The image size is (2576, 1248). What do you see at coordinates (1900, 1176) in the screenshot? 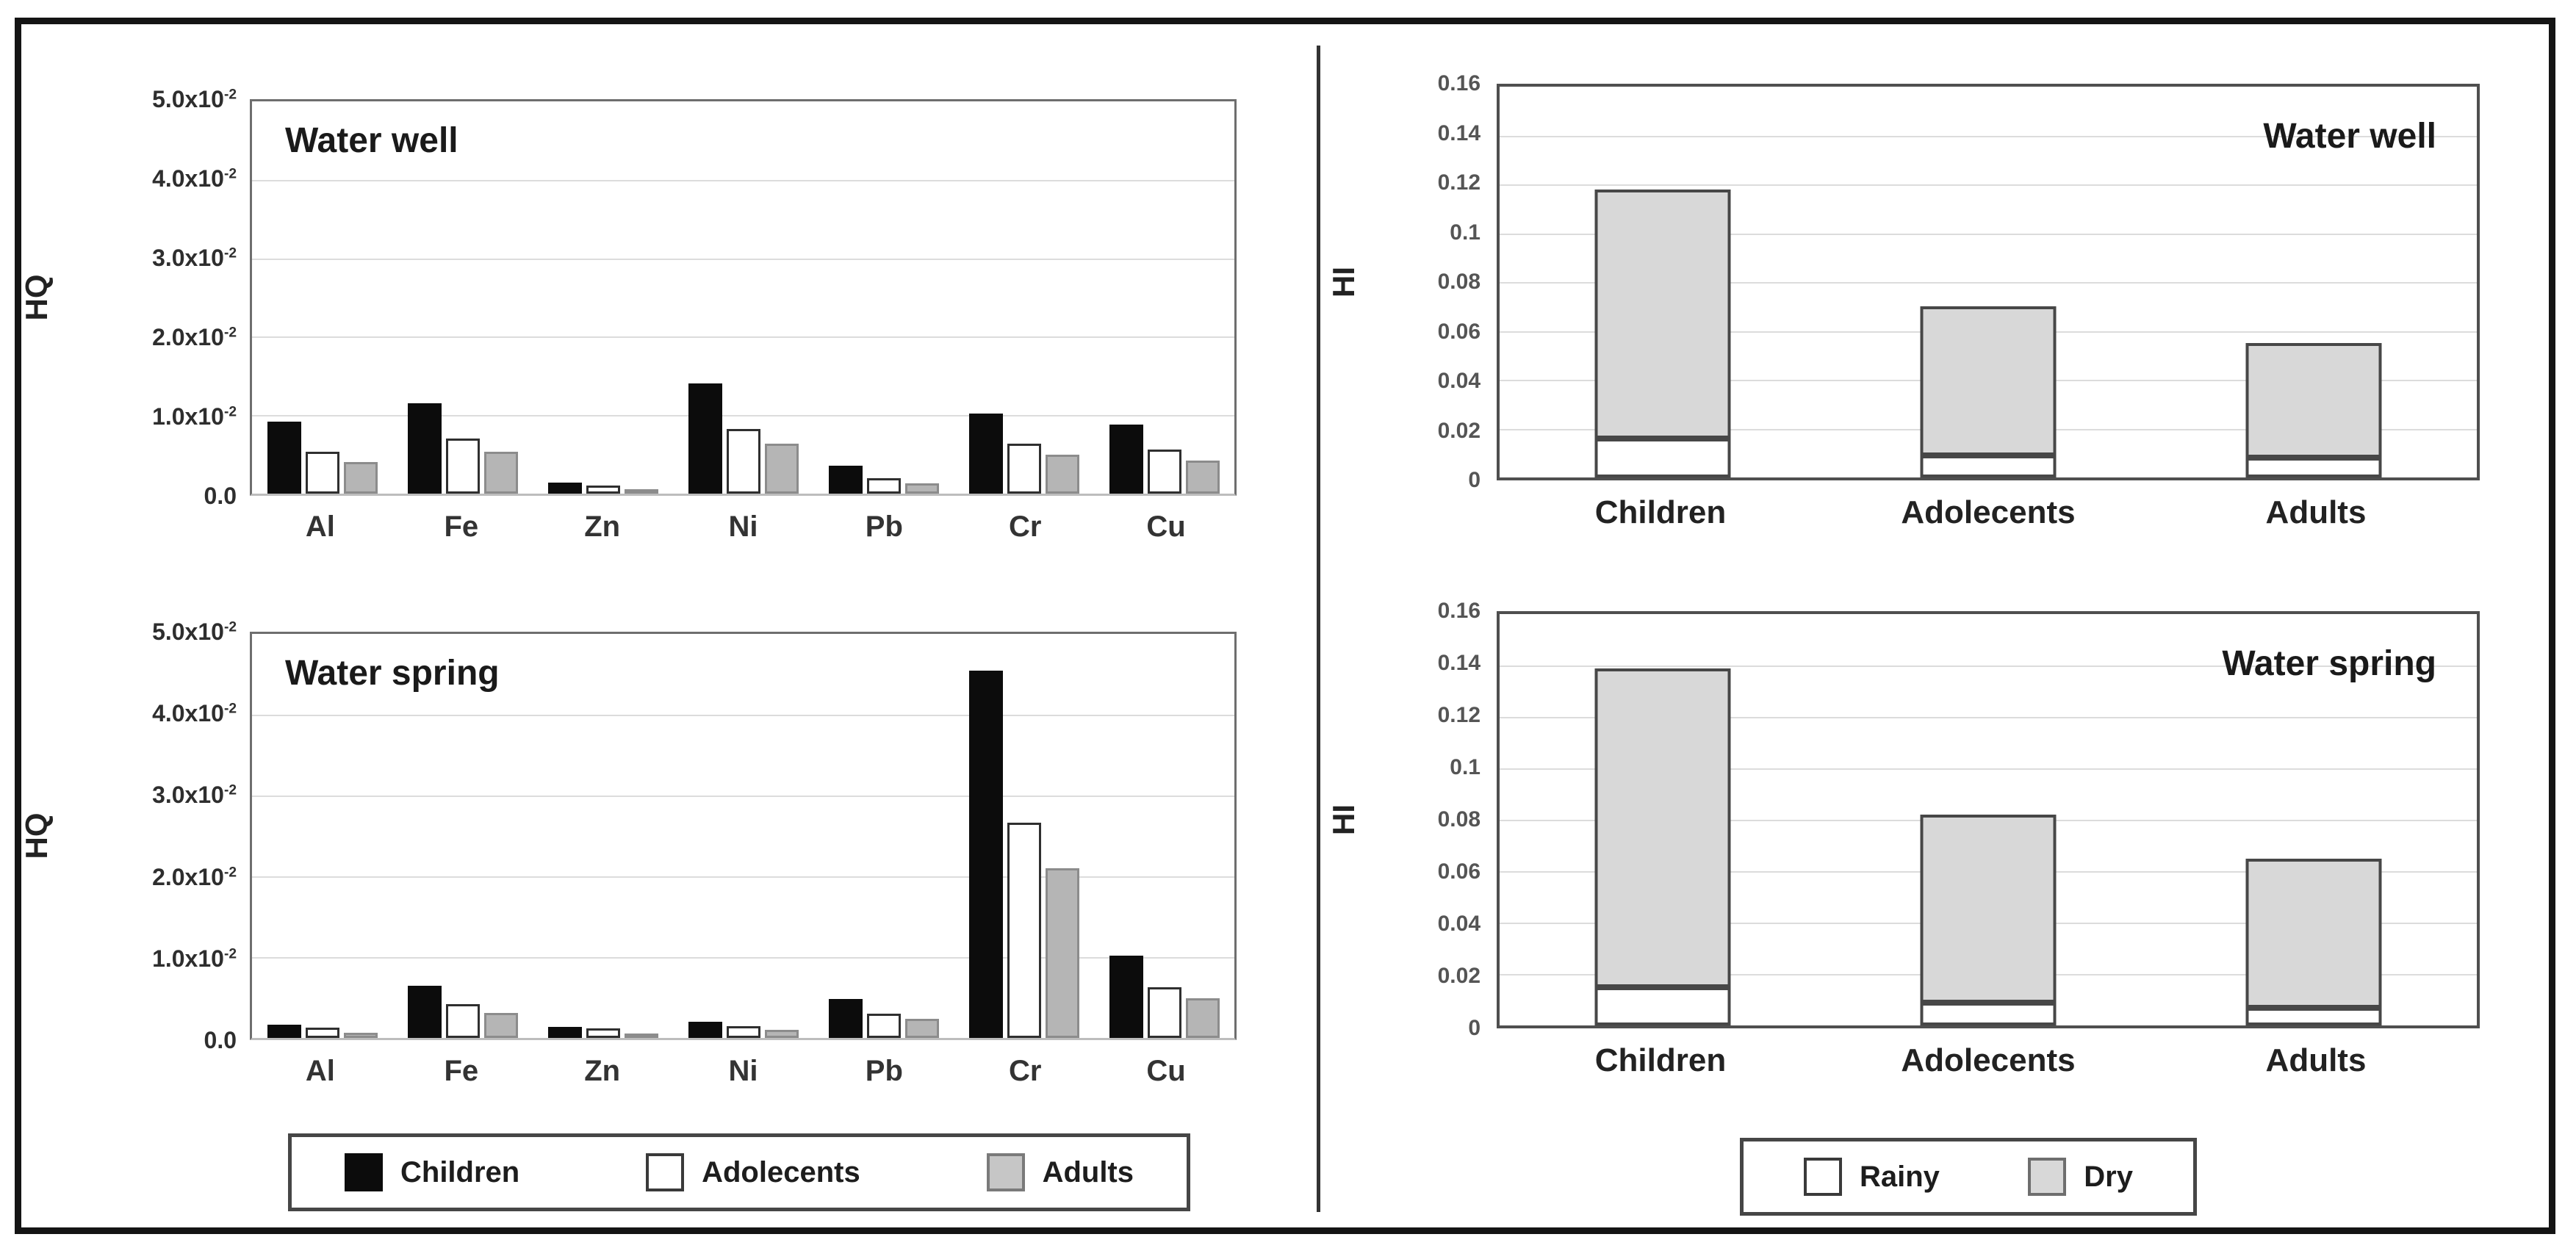
I see `legend-label: Rainy` at bounding box center [1900, 1176].